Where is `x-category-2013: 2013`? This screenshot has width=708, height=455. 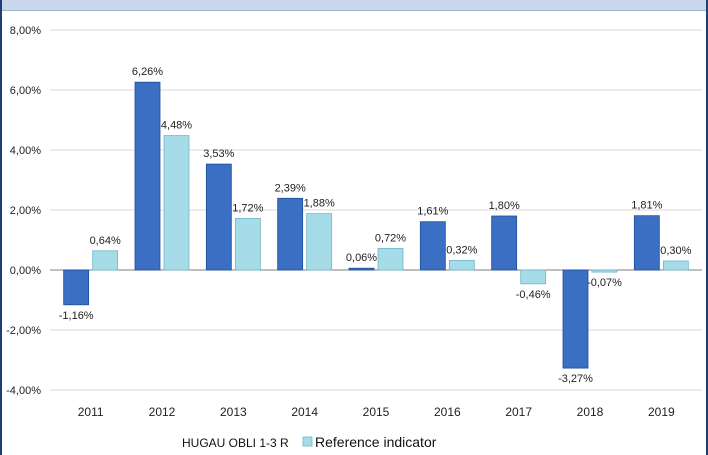 x-category-2013: 2013 is located at coordinates (233, 412).